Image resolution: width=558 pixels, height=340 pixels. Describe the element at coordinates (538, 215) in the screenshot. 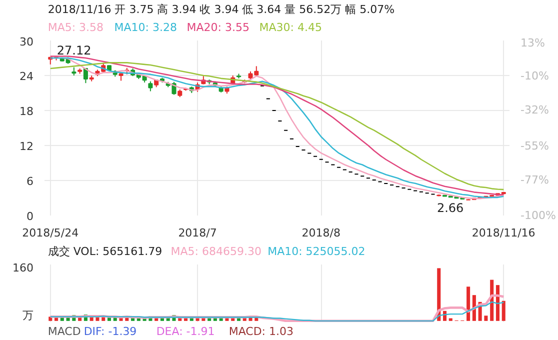

I see `y2-tick-label: -100%` at that location.